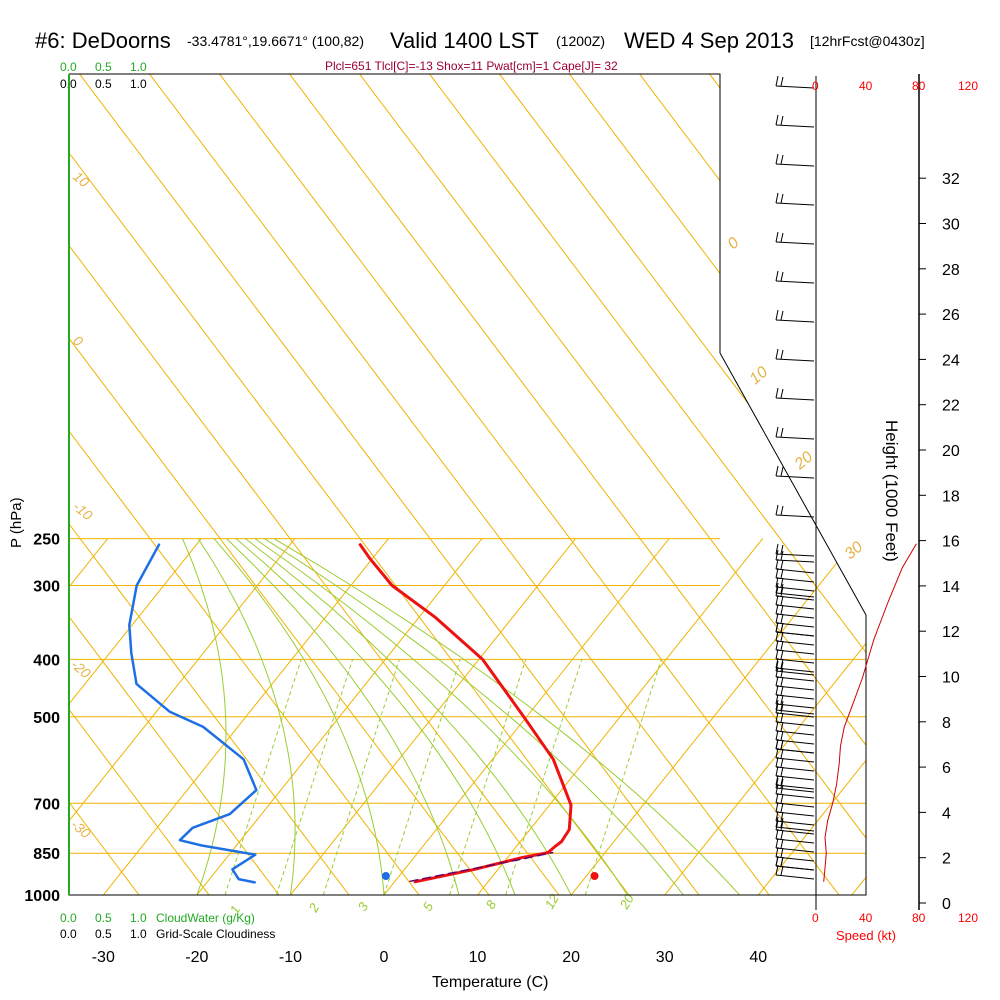 The image size is (1000, 1000). Describe the element at coordinates (215, 934) in the screenshot. I see `cloudiness-label: Grid-Scale Cloudiness` at that location.